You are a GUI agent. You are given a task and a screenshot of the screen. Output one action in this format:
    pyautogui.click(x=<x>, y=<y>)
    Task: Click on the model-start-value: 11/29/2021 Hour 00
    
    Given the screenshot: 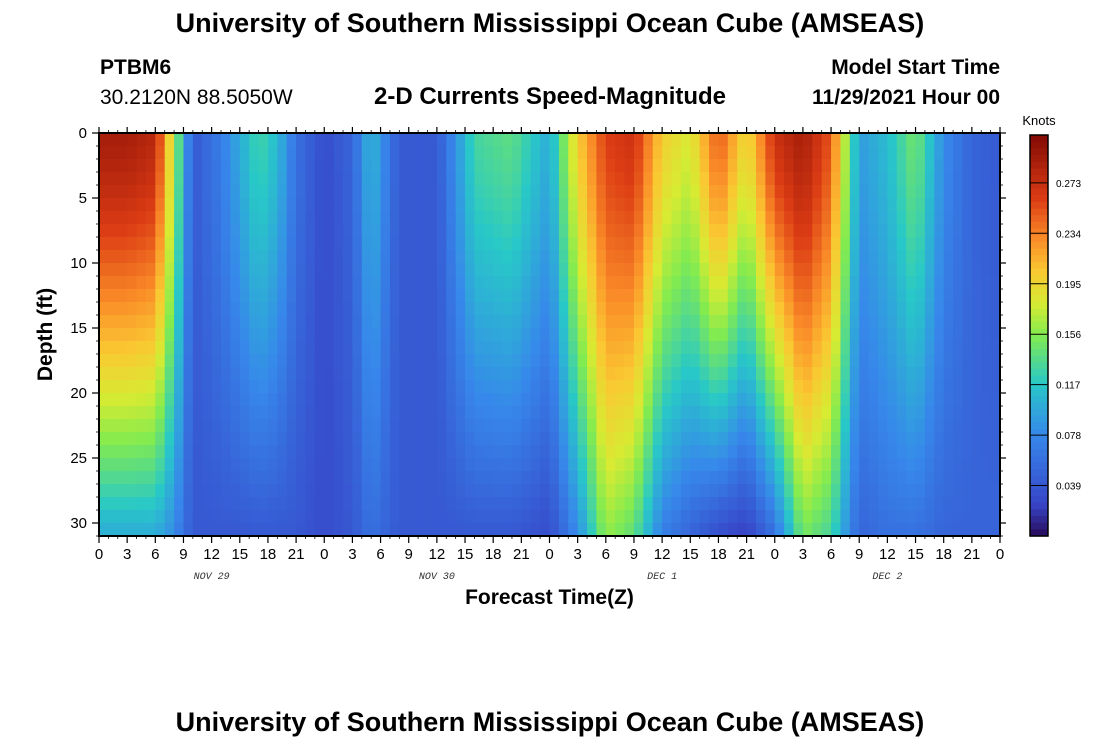 What is the action you would take?
    pyautogui.click(x=906, y=97)
    